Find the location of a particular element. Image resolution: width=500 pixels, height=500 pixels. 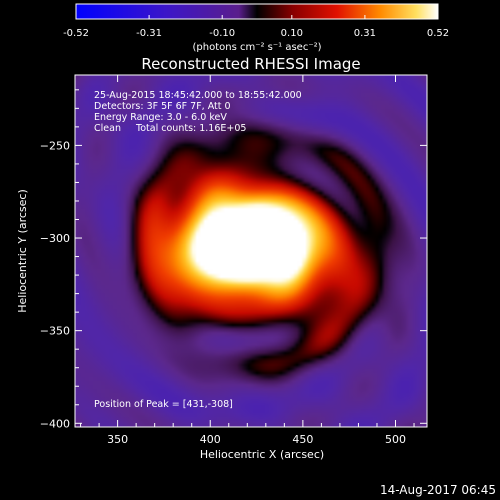

colorbar-tick-label: 0.10 is located at coordinates (292, 33).